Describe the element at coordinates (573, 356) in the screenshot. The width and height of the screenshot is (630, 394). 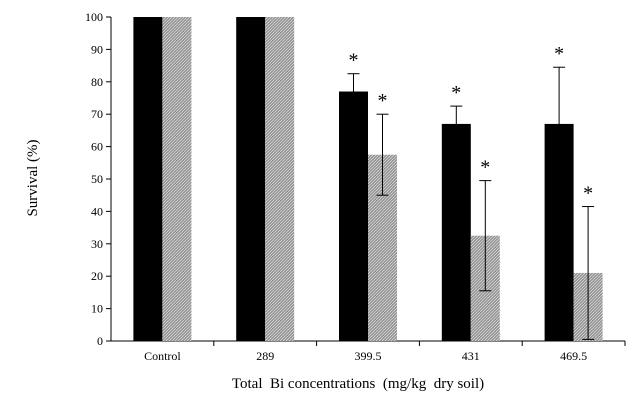
I see `x-tick-label: 469.5` at that location.